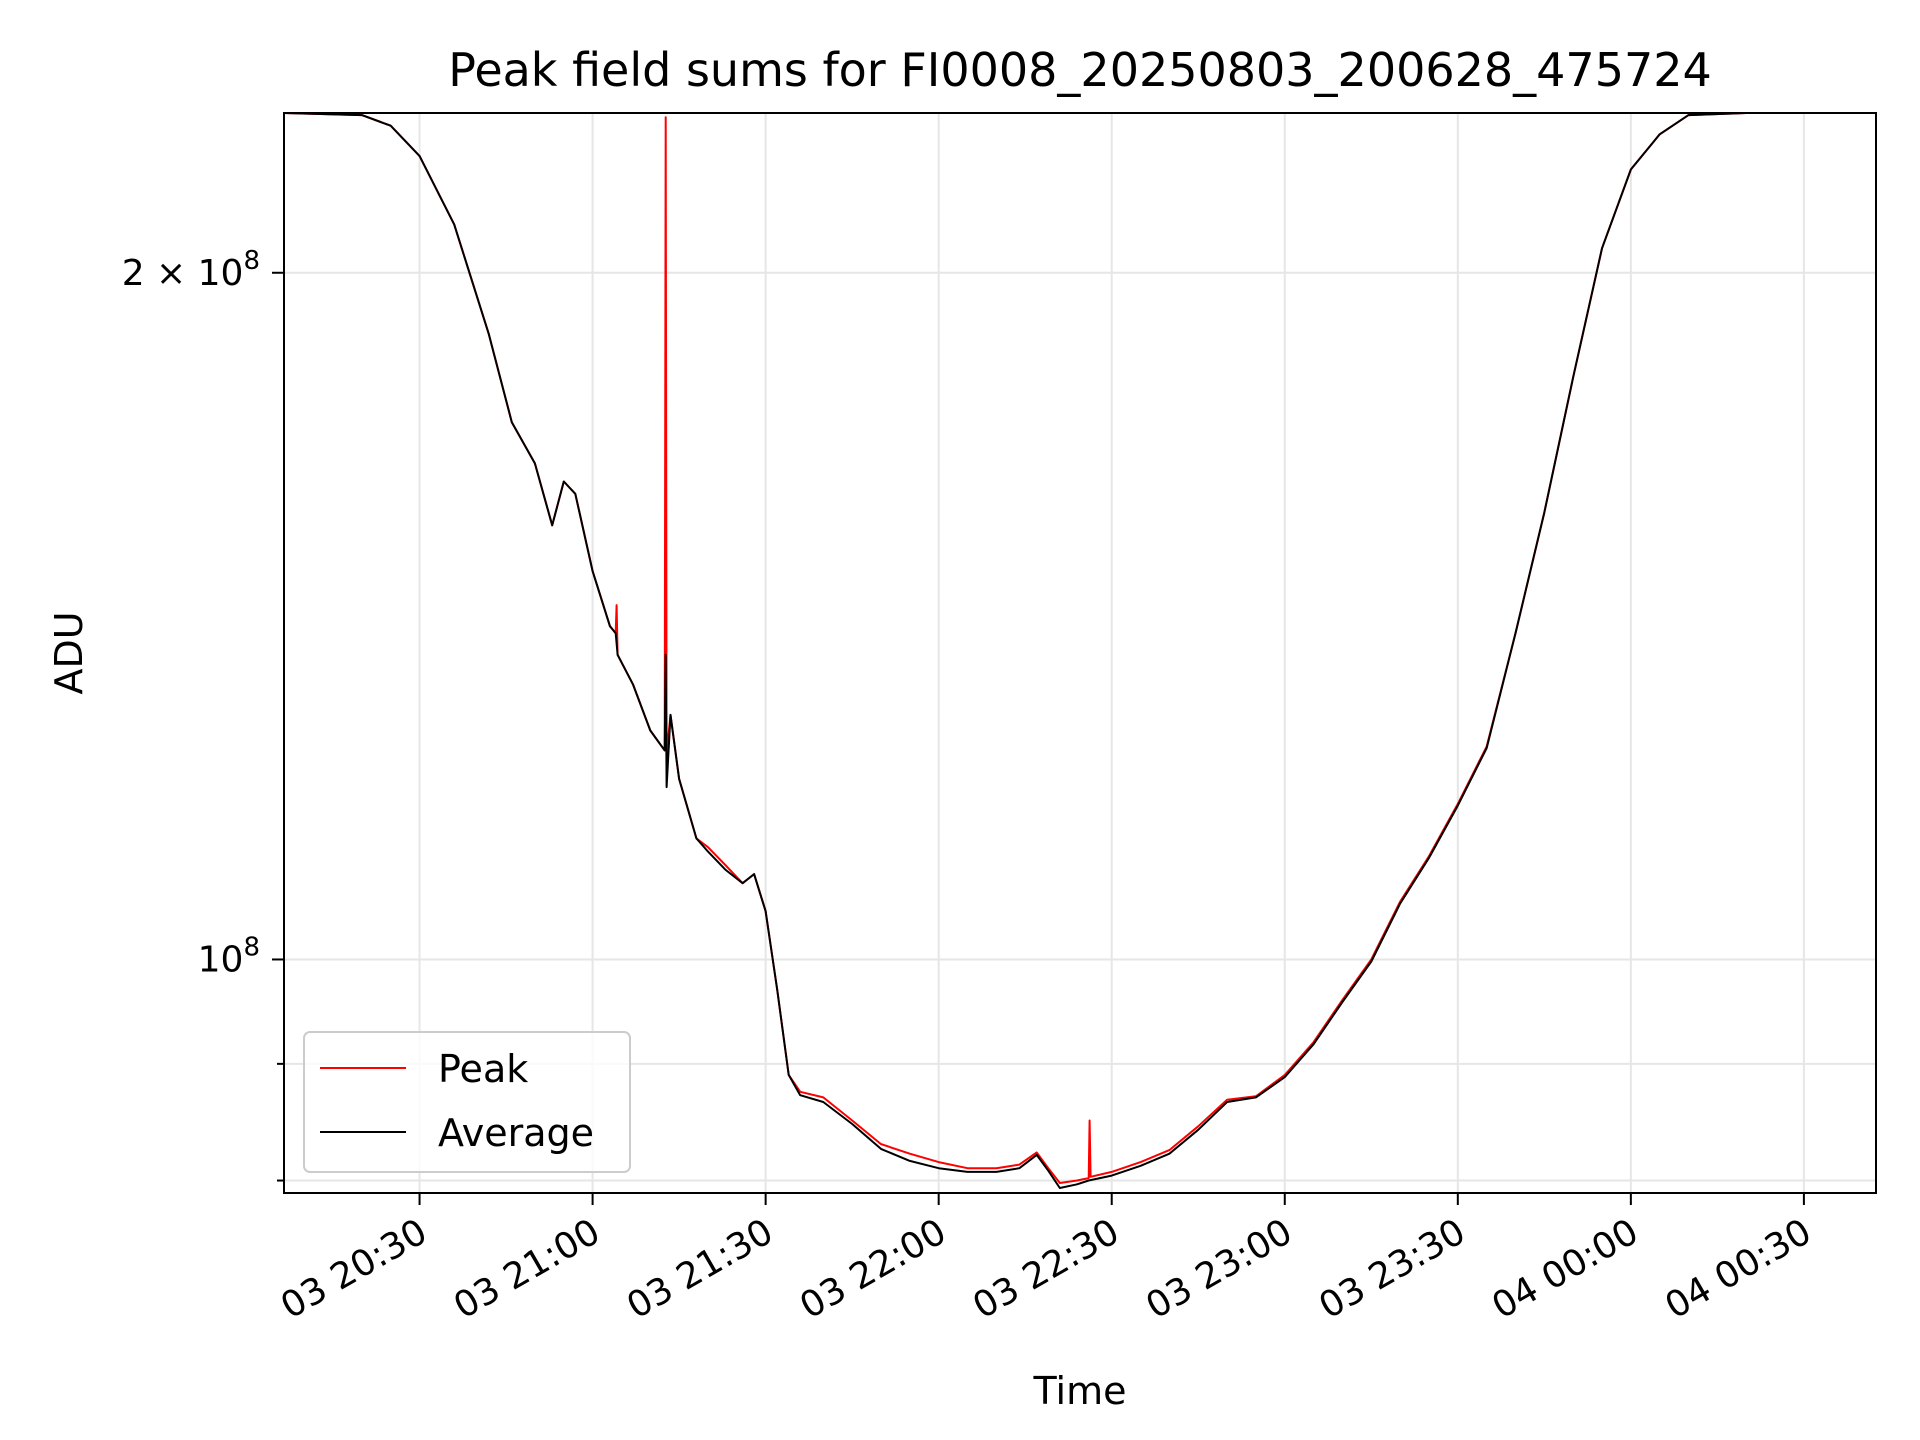  Describe the element at coordinates (1080, 1391) in the screenshot. I see `x-axis-label: Time` at that location.